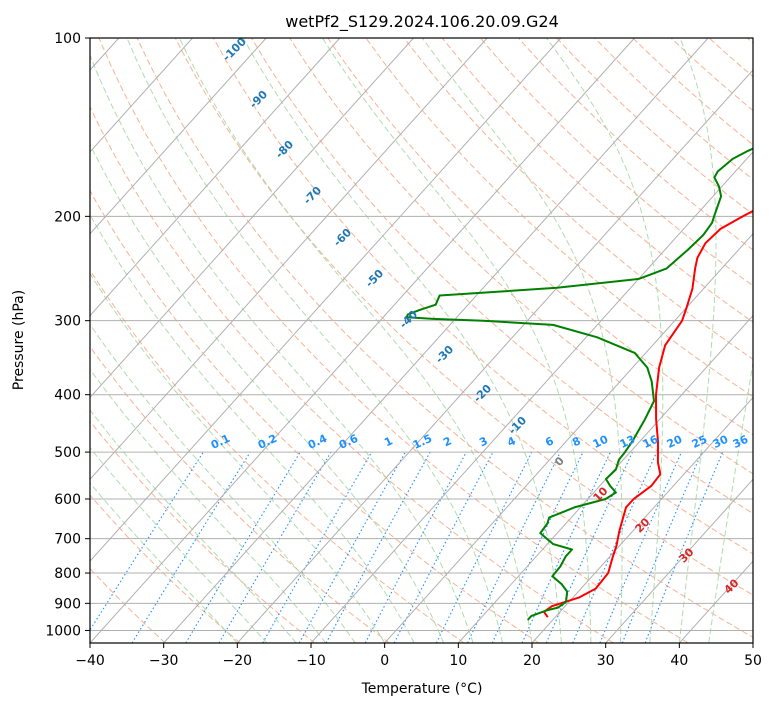 This screenshot has width=775, height=708. Describe the element at coordinates (284, 149) in the screenshot. I see `dry-adiabat-label: -80` at that location.